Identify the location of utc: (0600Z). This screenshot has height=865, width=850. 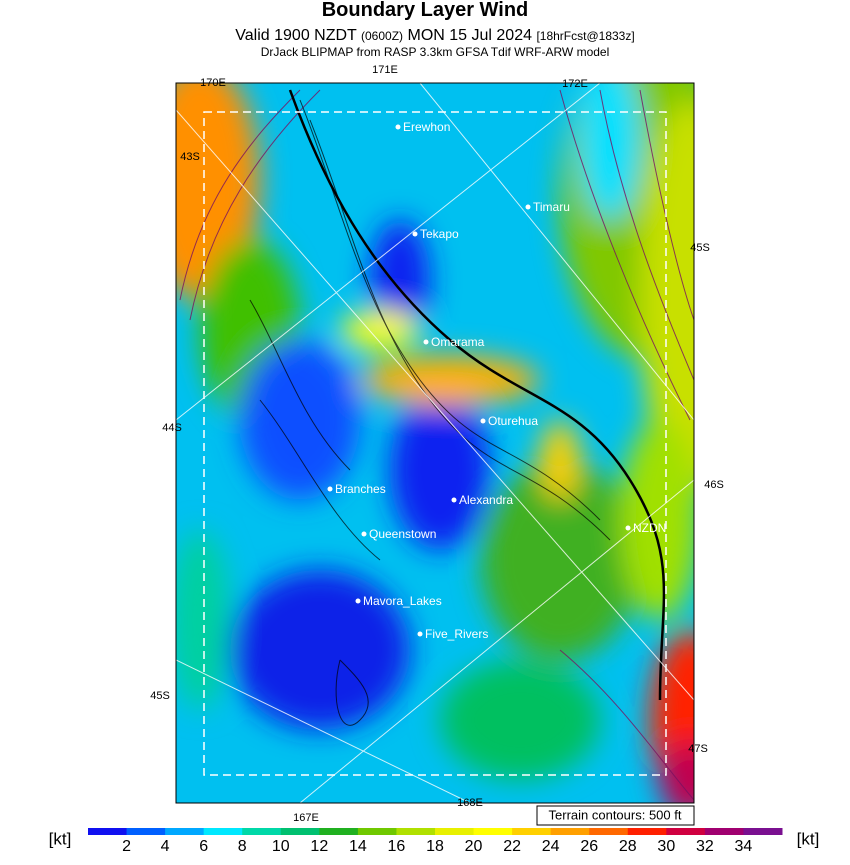
(382, 36).